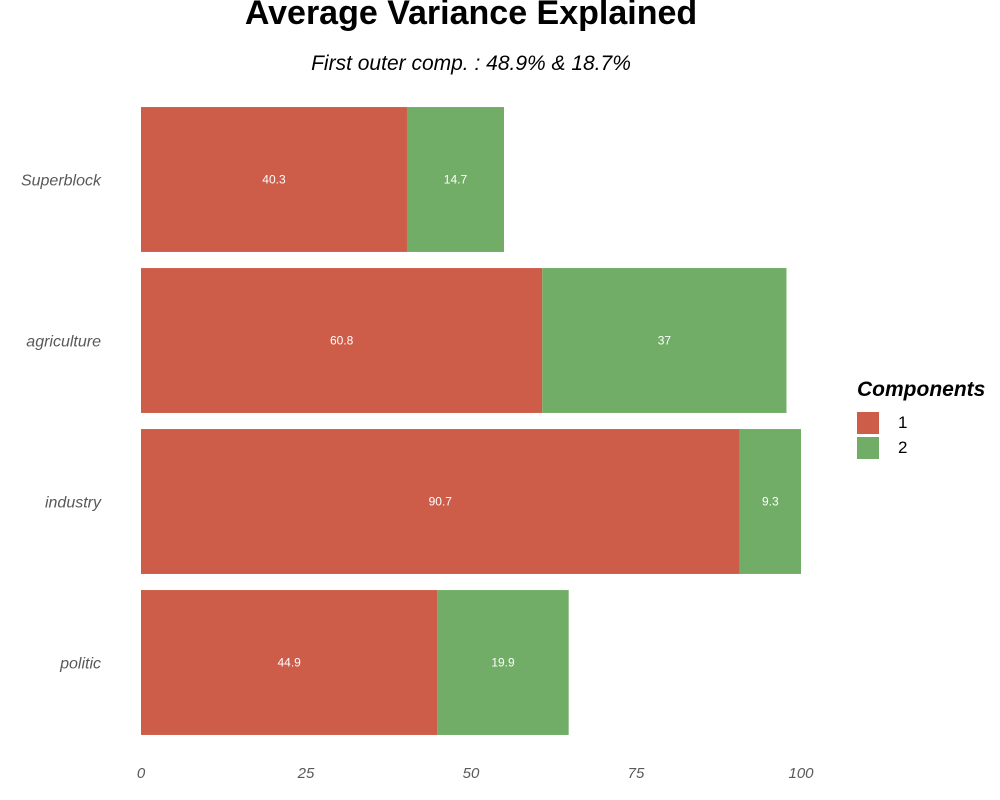 This screenshot has width=1000, height=800. Describe the element at coordinates (903, 447) in the screenshot. I see `legend-label-series-2: 2` at that location.